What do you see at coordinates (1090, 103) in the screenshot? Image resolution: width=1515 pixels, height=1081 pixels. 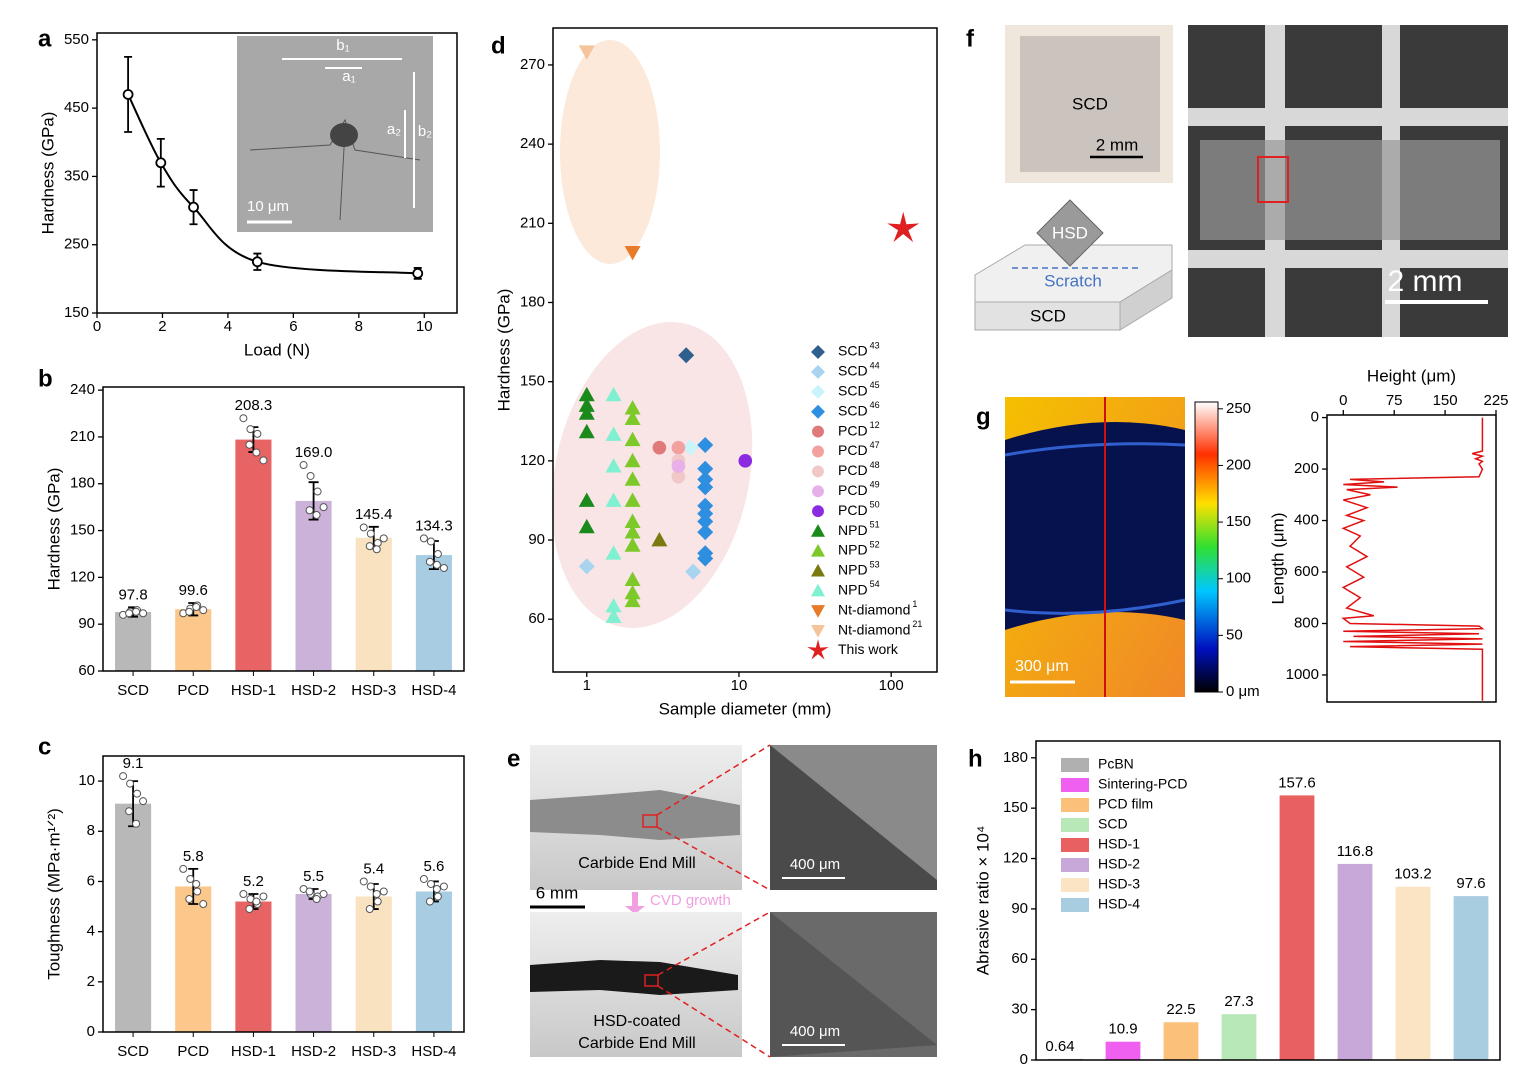 I see `photo-label: SCD` at bounding box center [1090, 103].